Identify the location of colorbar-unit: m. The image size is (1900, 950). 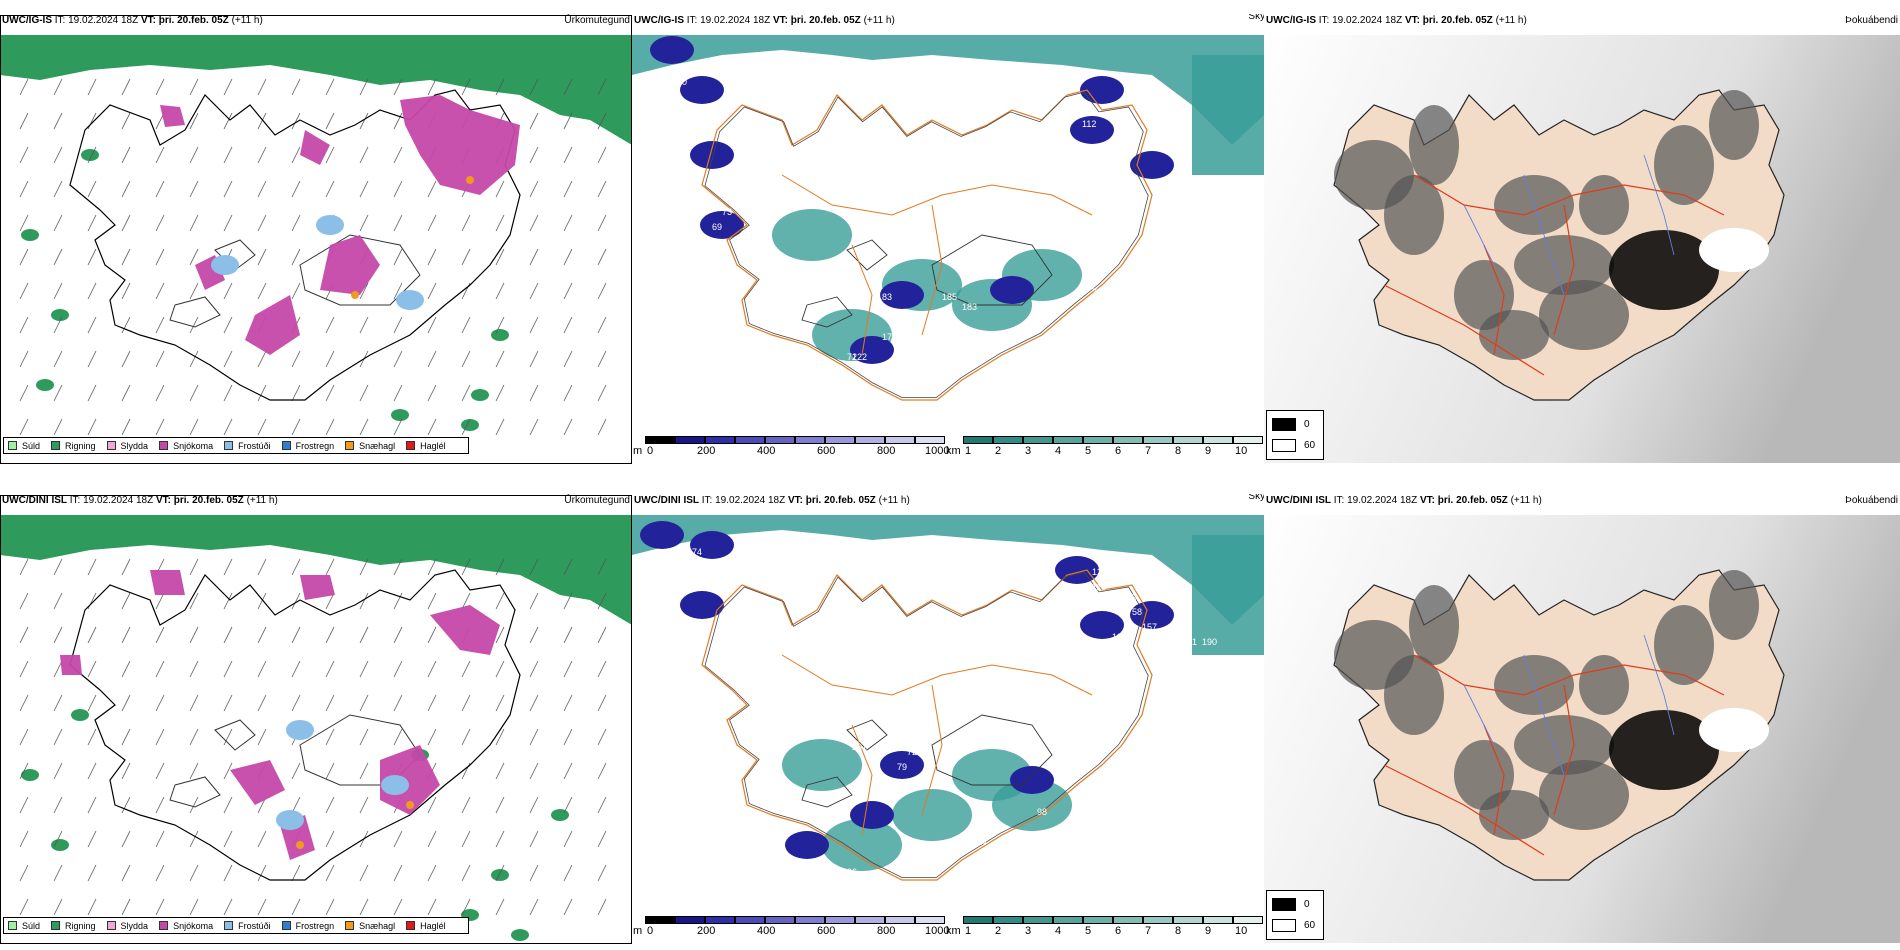
(638, 931).